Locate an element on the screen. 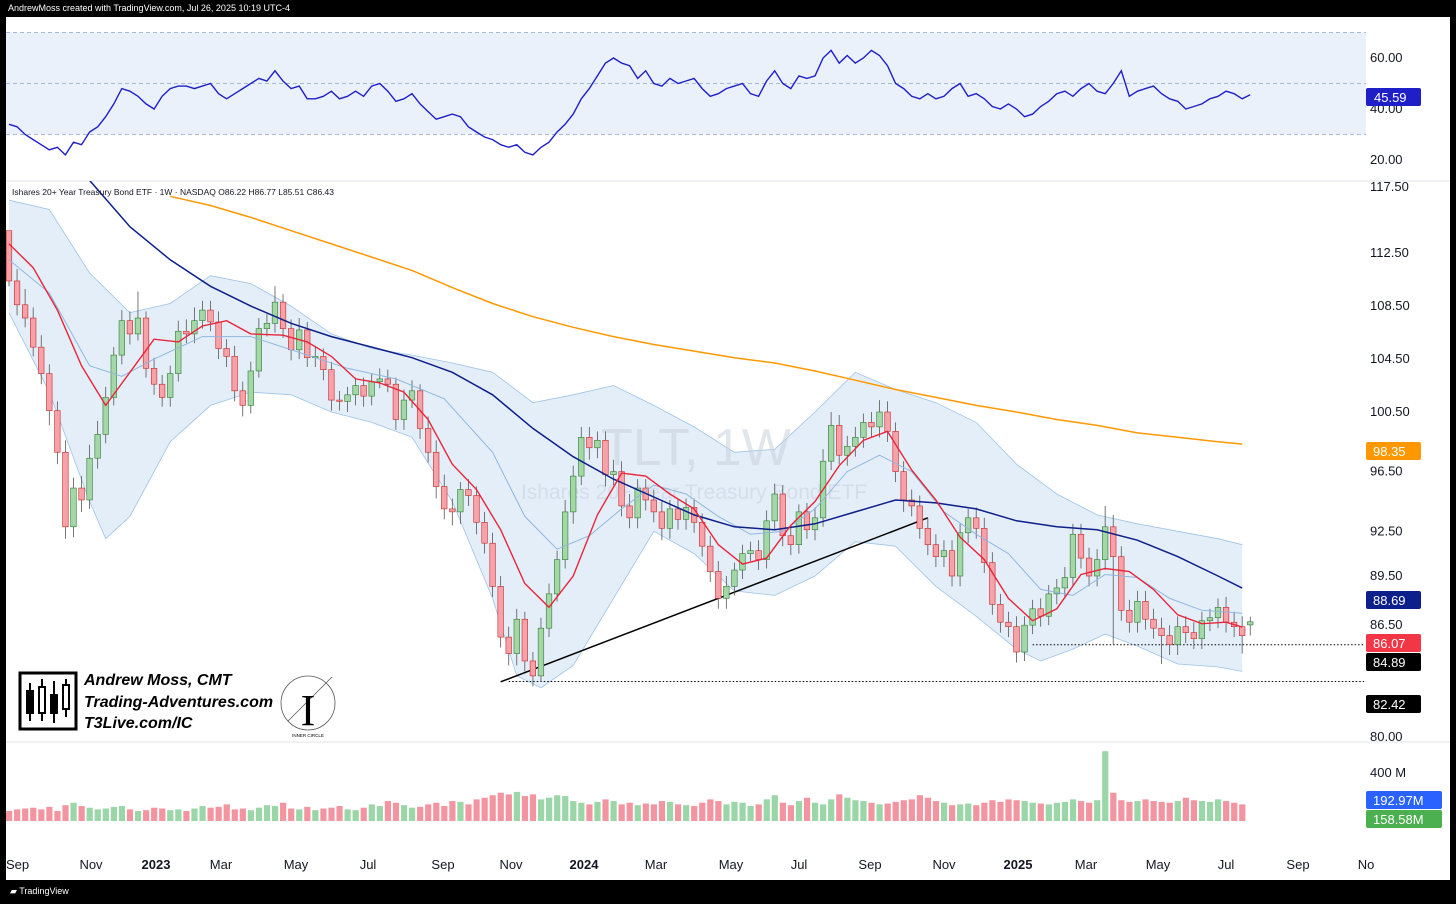 The width and height of the screenshot is (1456, 904). tradingview-label: TradingView is located at coordinates (44, 891).